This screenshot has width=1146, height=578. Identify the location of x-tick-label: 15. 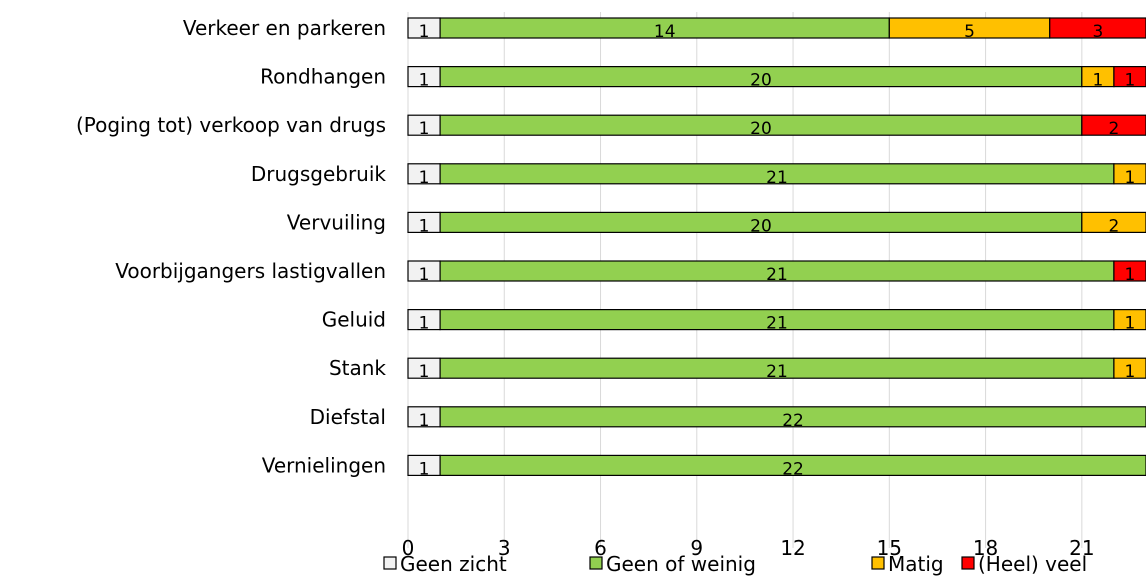
(889, 548).